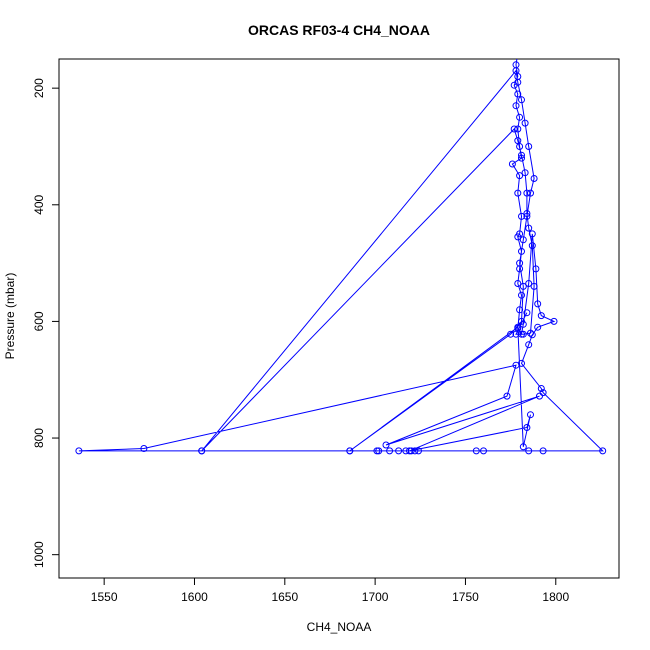 This screenshot has width=650, height=650. Describe the element at coordinates (39, 321) in the screenshot. I see `y-tick-label: 600` at that location.